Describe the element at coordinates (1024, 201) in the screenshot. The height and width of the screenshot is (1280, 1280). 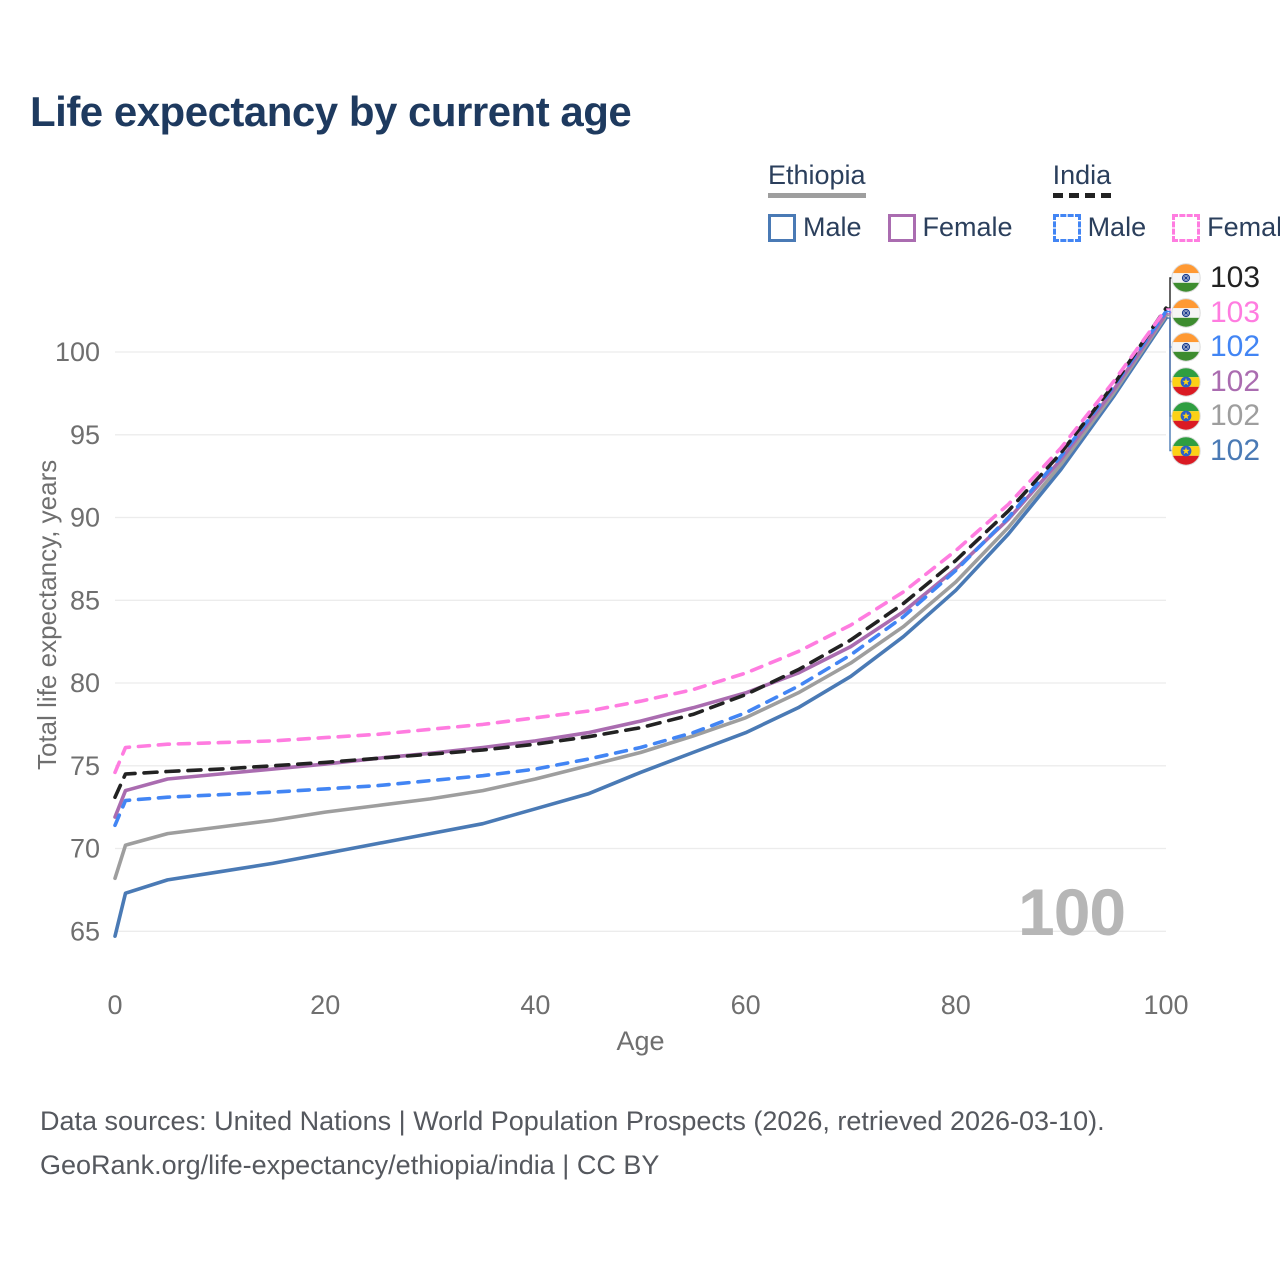
I see `chart-legend: Ethiopia Male Female India Male` at that location.